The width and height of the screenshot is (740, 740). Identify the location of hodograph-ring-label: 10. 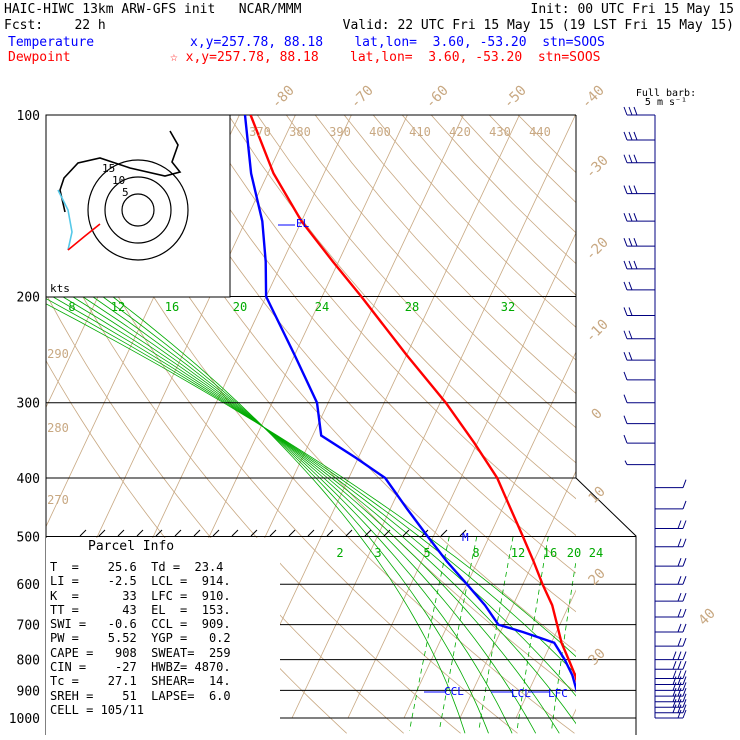
(118, 180).